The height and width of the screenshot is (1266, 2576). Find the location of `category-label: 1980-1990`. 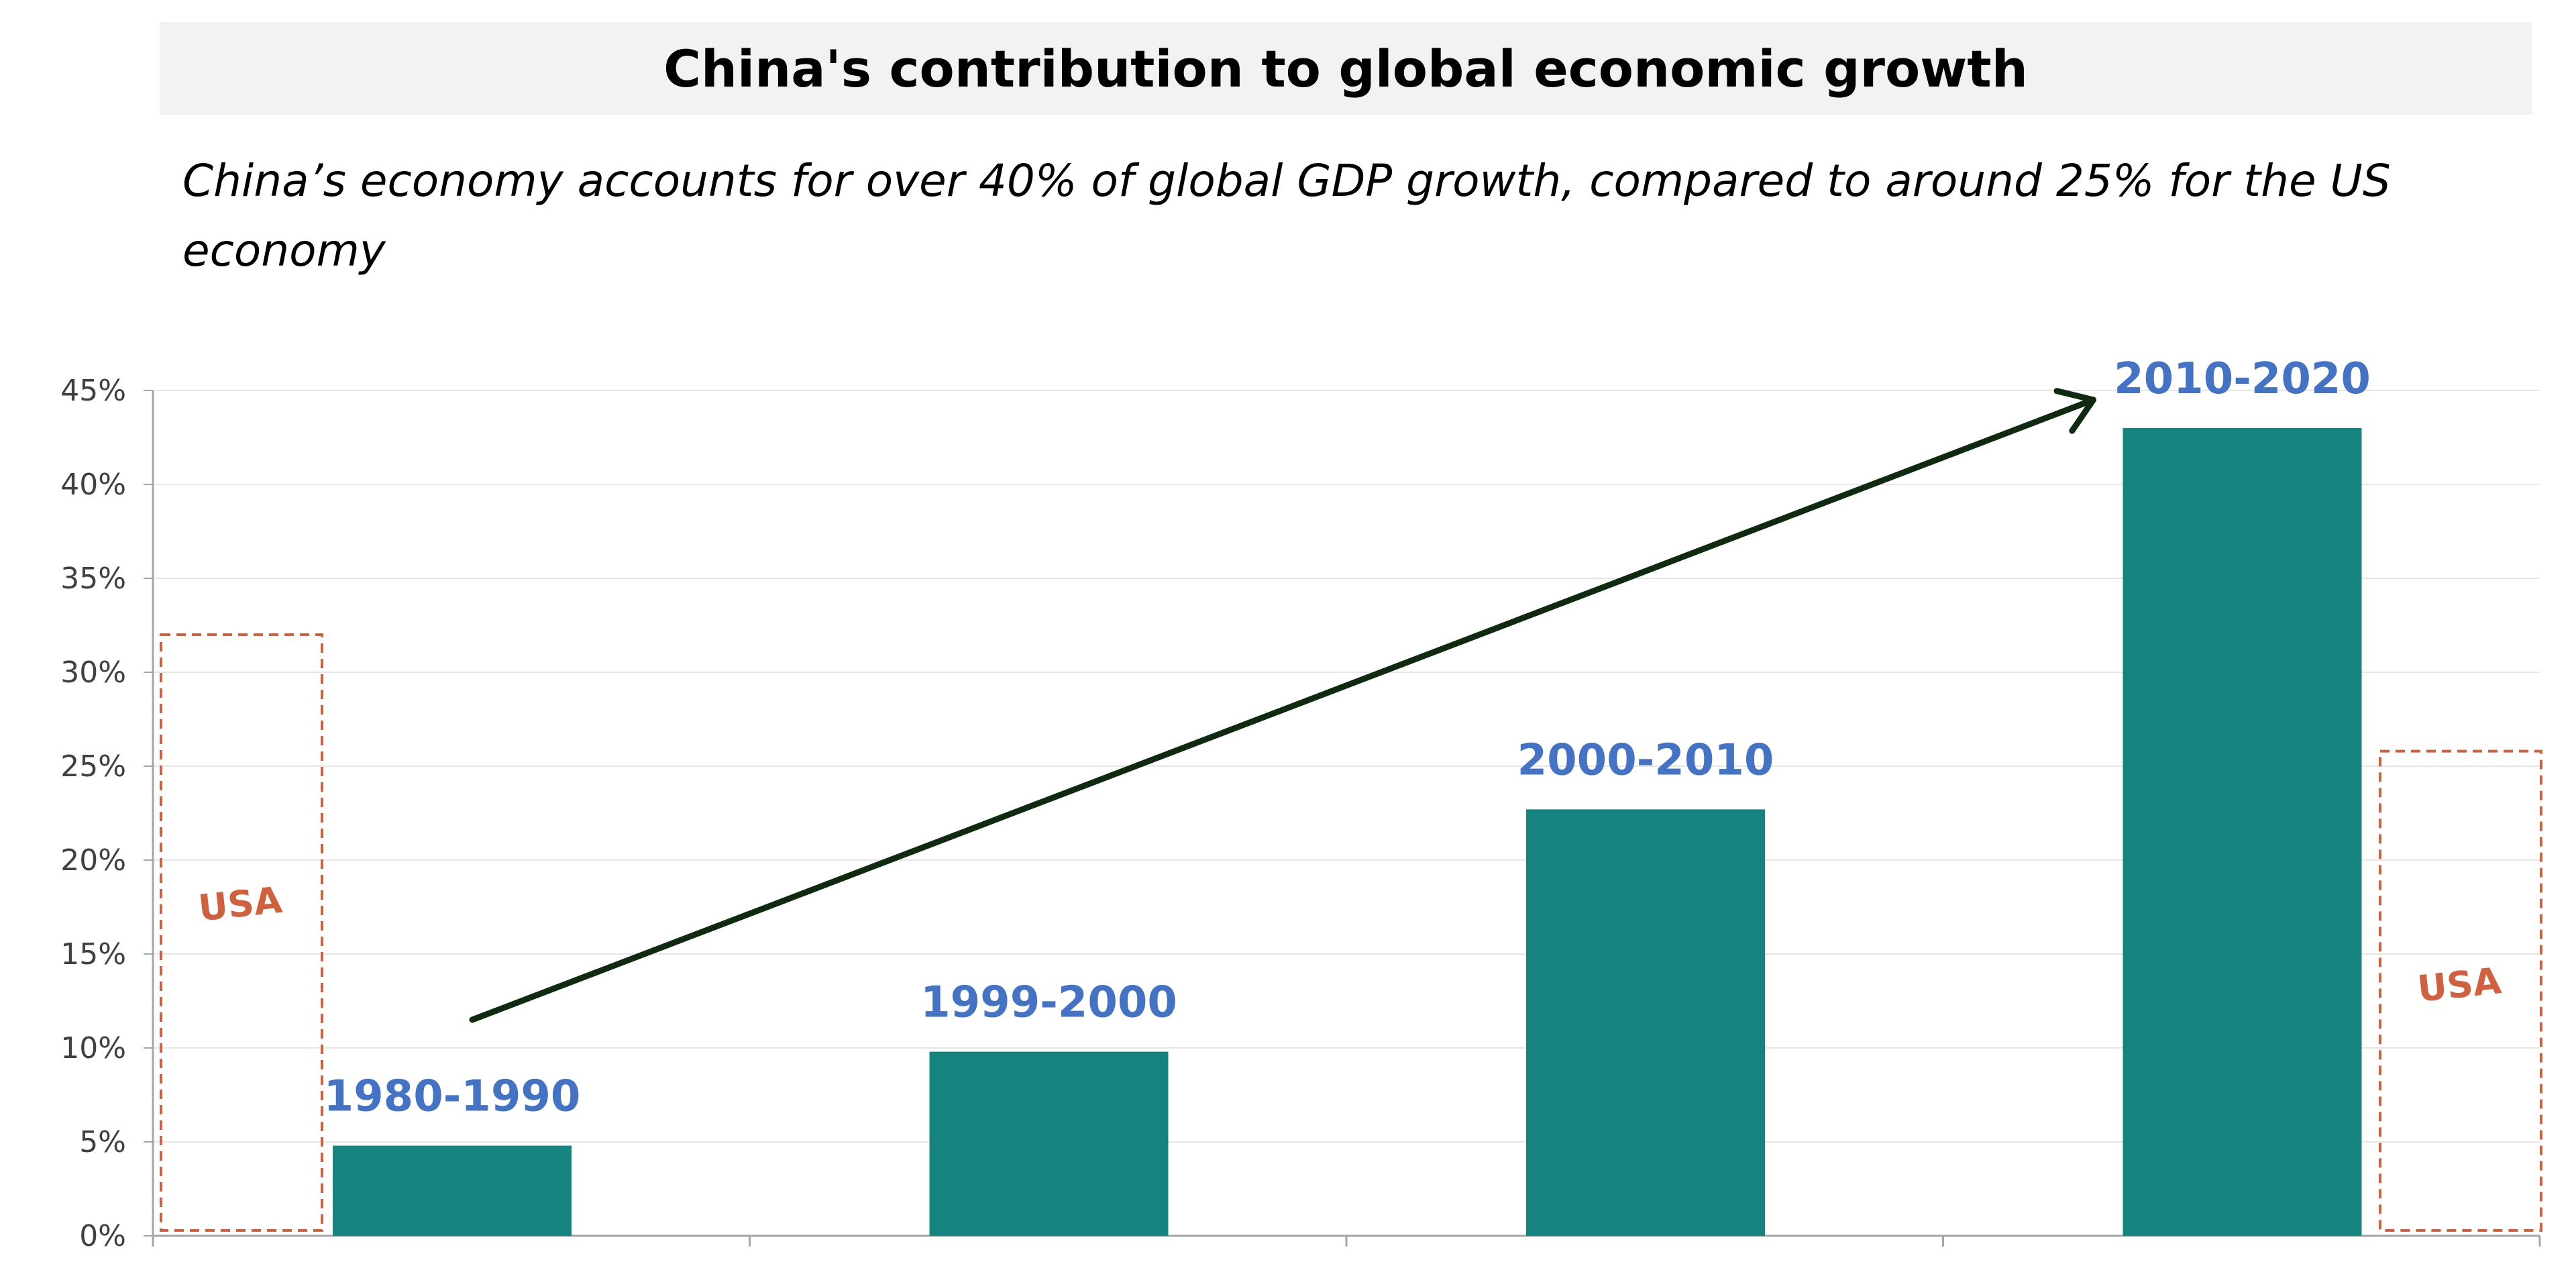

category-label: 1980-1990 is located at coordinates (452, 1097).